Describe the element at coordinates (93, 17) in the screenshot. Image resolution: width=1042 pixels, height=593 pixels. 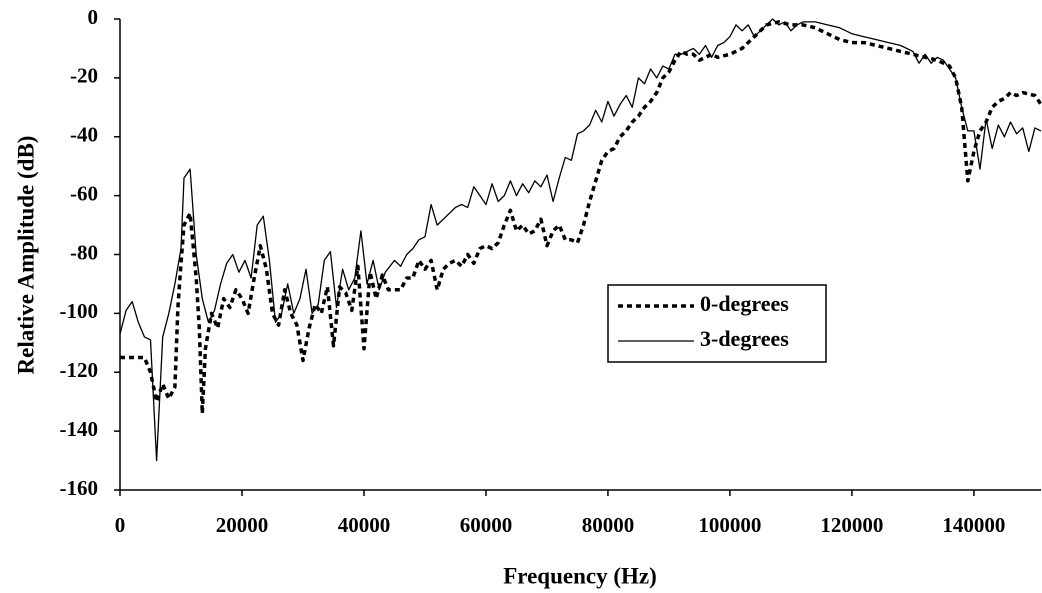
I see `y-tick-label: 0` at that location.